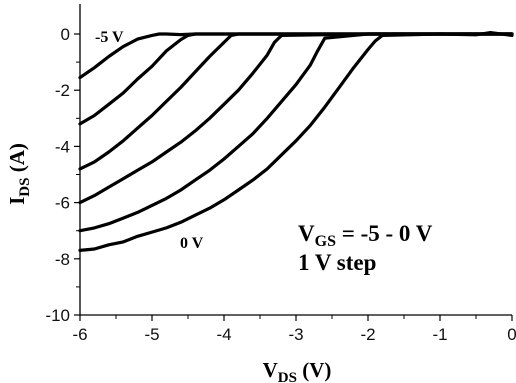 This screenshot has height=383, width=516. Describe the element at coordinates (223, 334) in the screenshot. I see `x-tick-label: -4` at that location.